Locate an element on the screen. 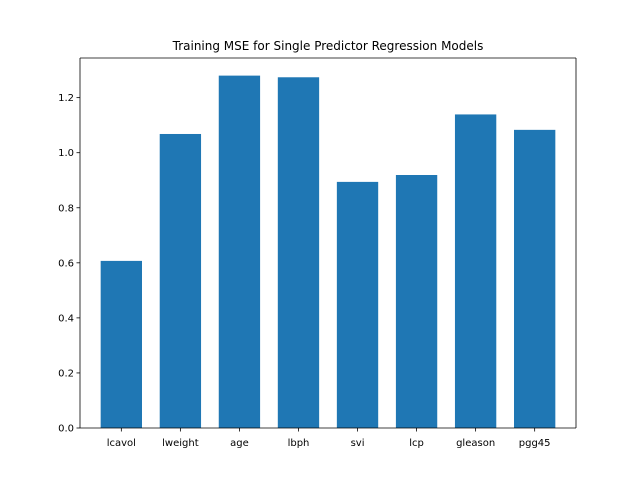 The height and width of the screenshot is (484, 640). bar-lweight is located at coordinates (180, 280).